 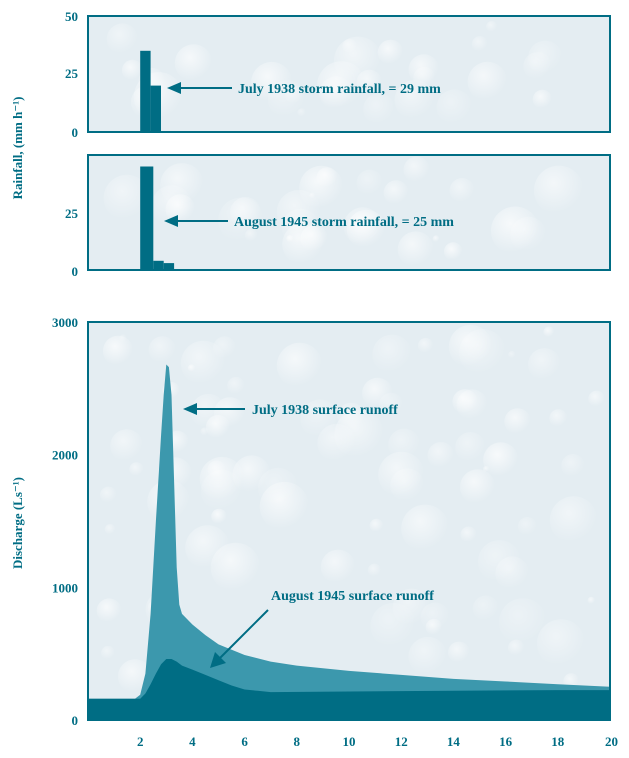 I want to click on rainfall-axis-label: Rainfall, (mm h⁻¹), so click(x=17, y=148).